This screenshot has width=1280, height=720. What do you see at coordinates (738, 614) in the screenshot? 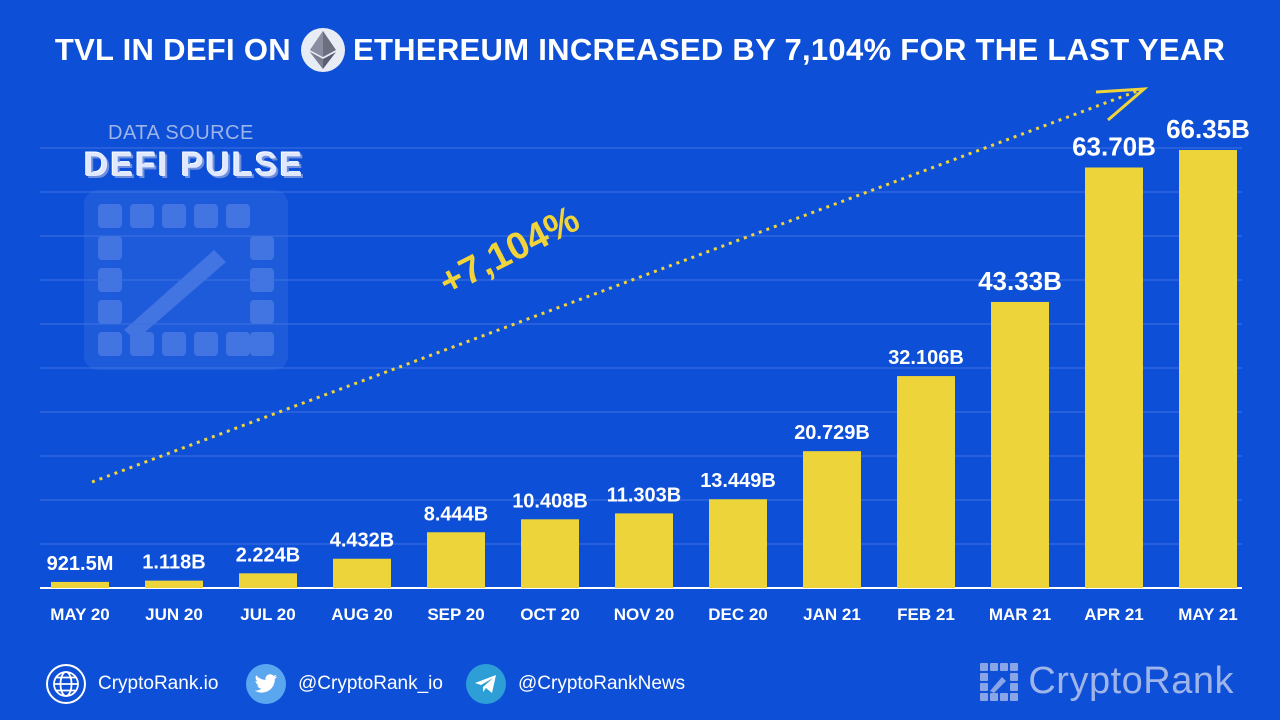
I see `x-tick-label: DEC 20` at bounding box center [738, 614].